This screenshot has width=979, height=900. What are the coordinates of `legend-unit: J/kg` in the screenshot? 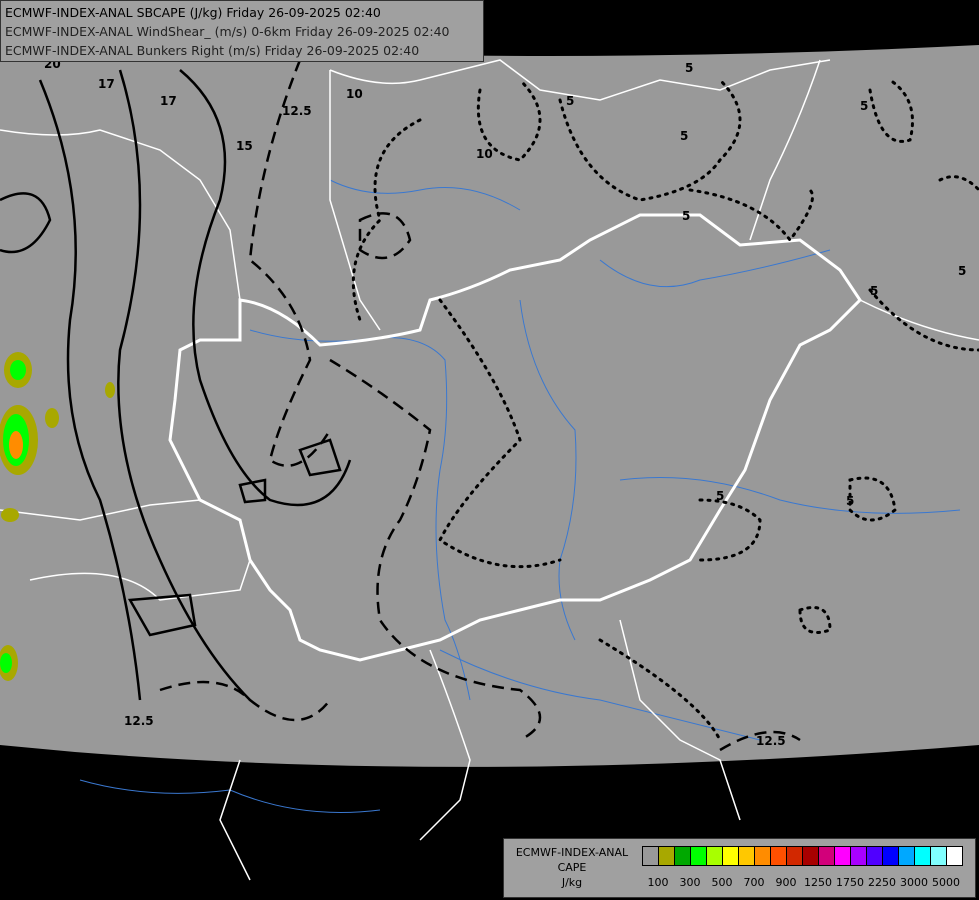 It's located at (572, 882).